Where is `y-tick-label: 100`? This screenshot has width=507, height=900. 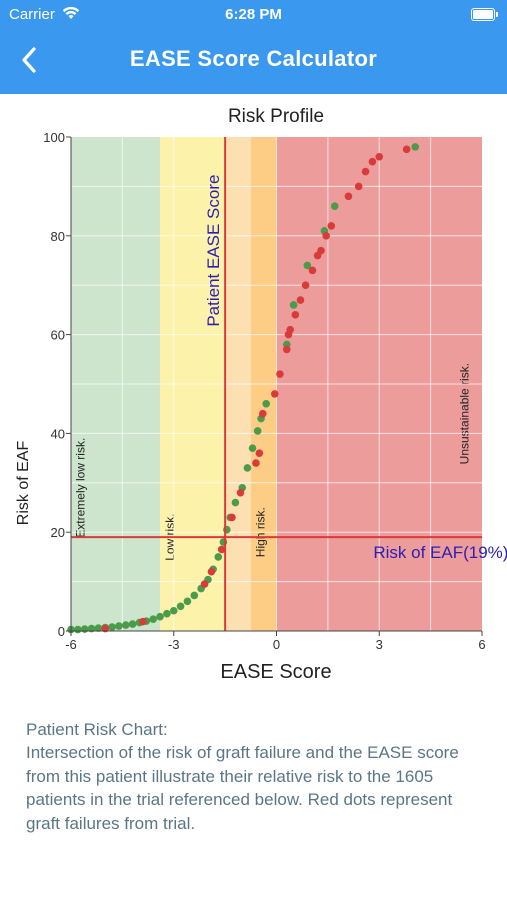 y-tick-label: 100 is located at coordinates (54, 137).